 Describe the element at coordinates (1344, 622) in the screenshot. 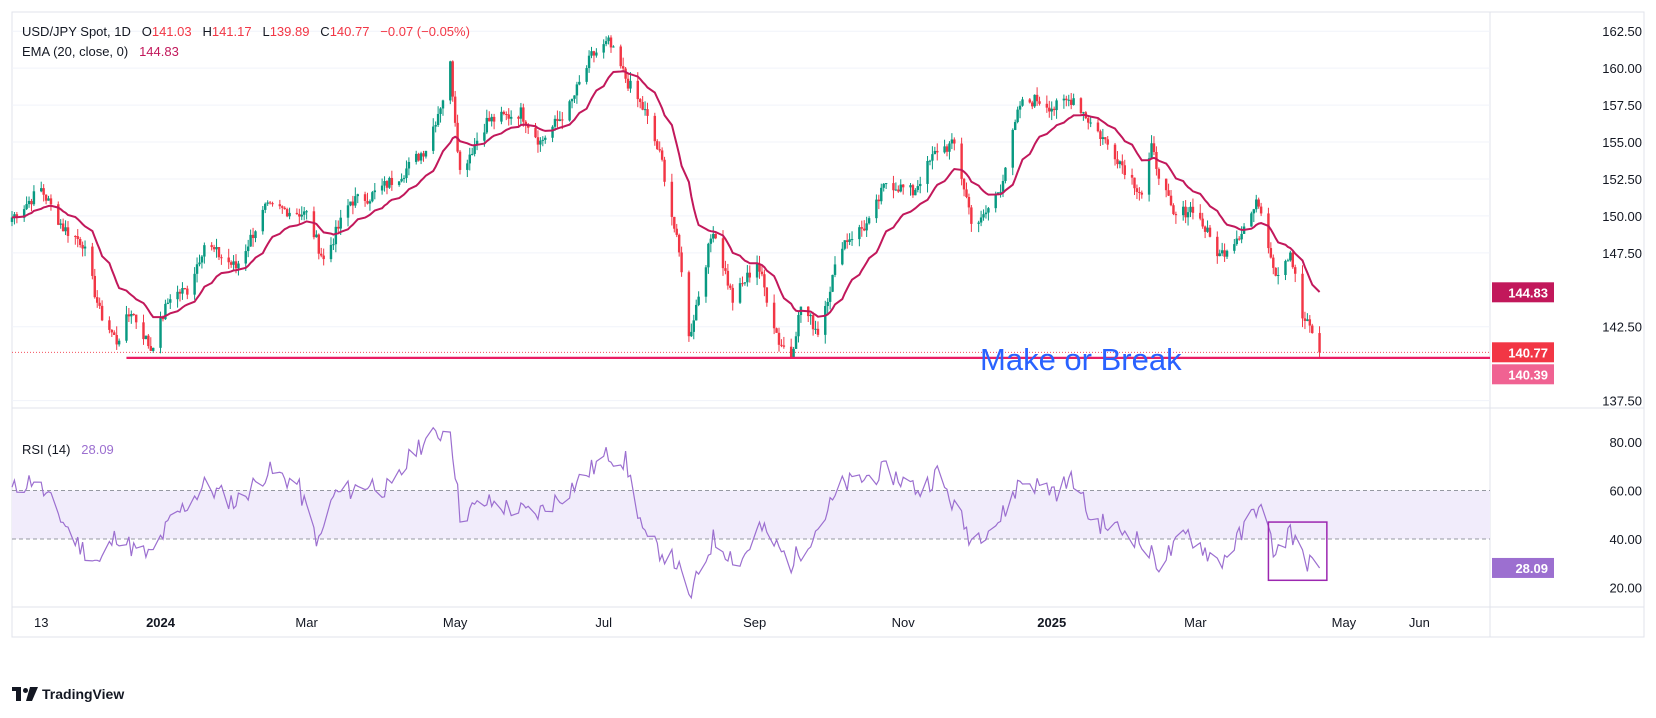

I see `time-tick-label: May` at that location.